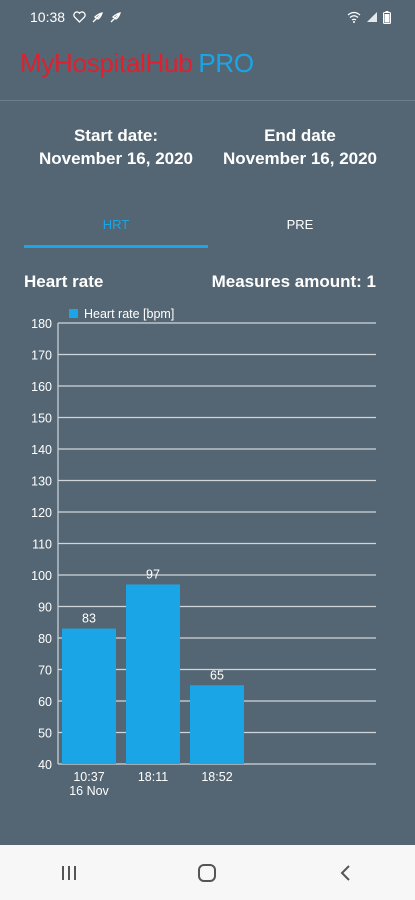  I want to click on data-label: 65, so click(217, 675).